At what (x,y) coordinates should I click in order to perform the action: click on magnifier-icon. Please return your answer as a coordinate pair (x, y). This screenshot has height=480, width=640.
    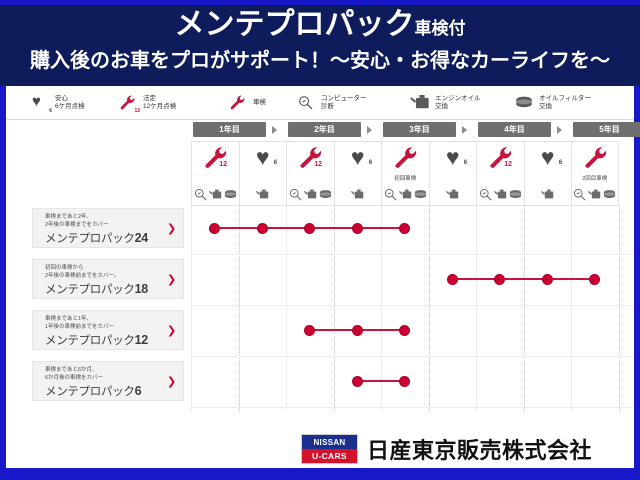
    Looking at the image, I should click on (390, 194).